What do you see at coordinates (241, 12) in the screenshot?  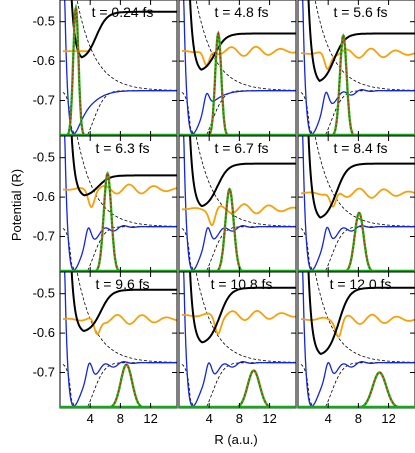 I see `panel-title: t = 4.8 fs` at bounding box center [241, 12].